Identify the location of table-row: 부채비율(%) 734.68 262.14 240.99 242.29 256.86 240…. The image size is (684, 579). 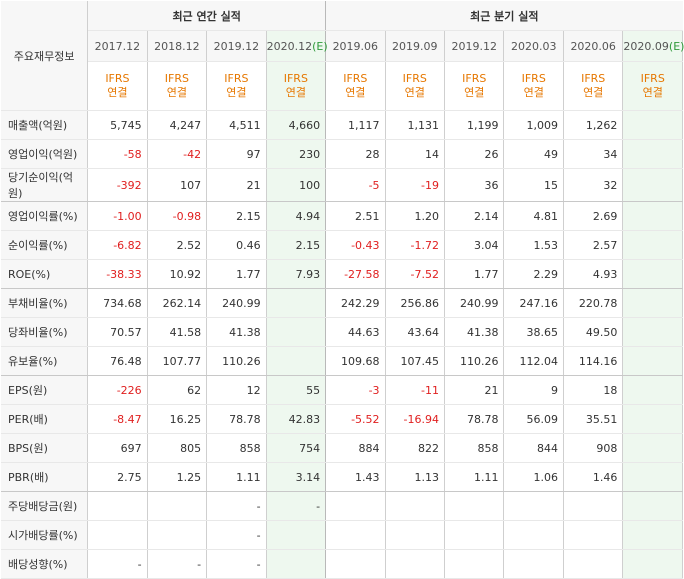
(342, 303).